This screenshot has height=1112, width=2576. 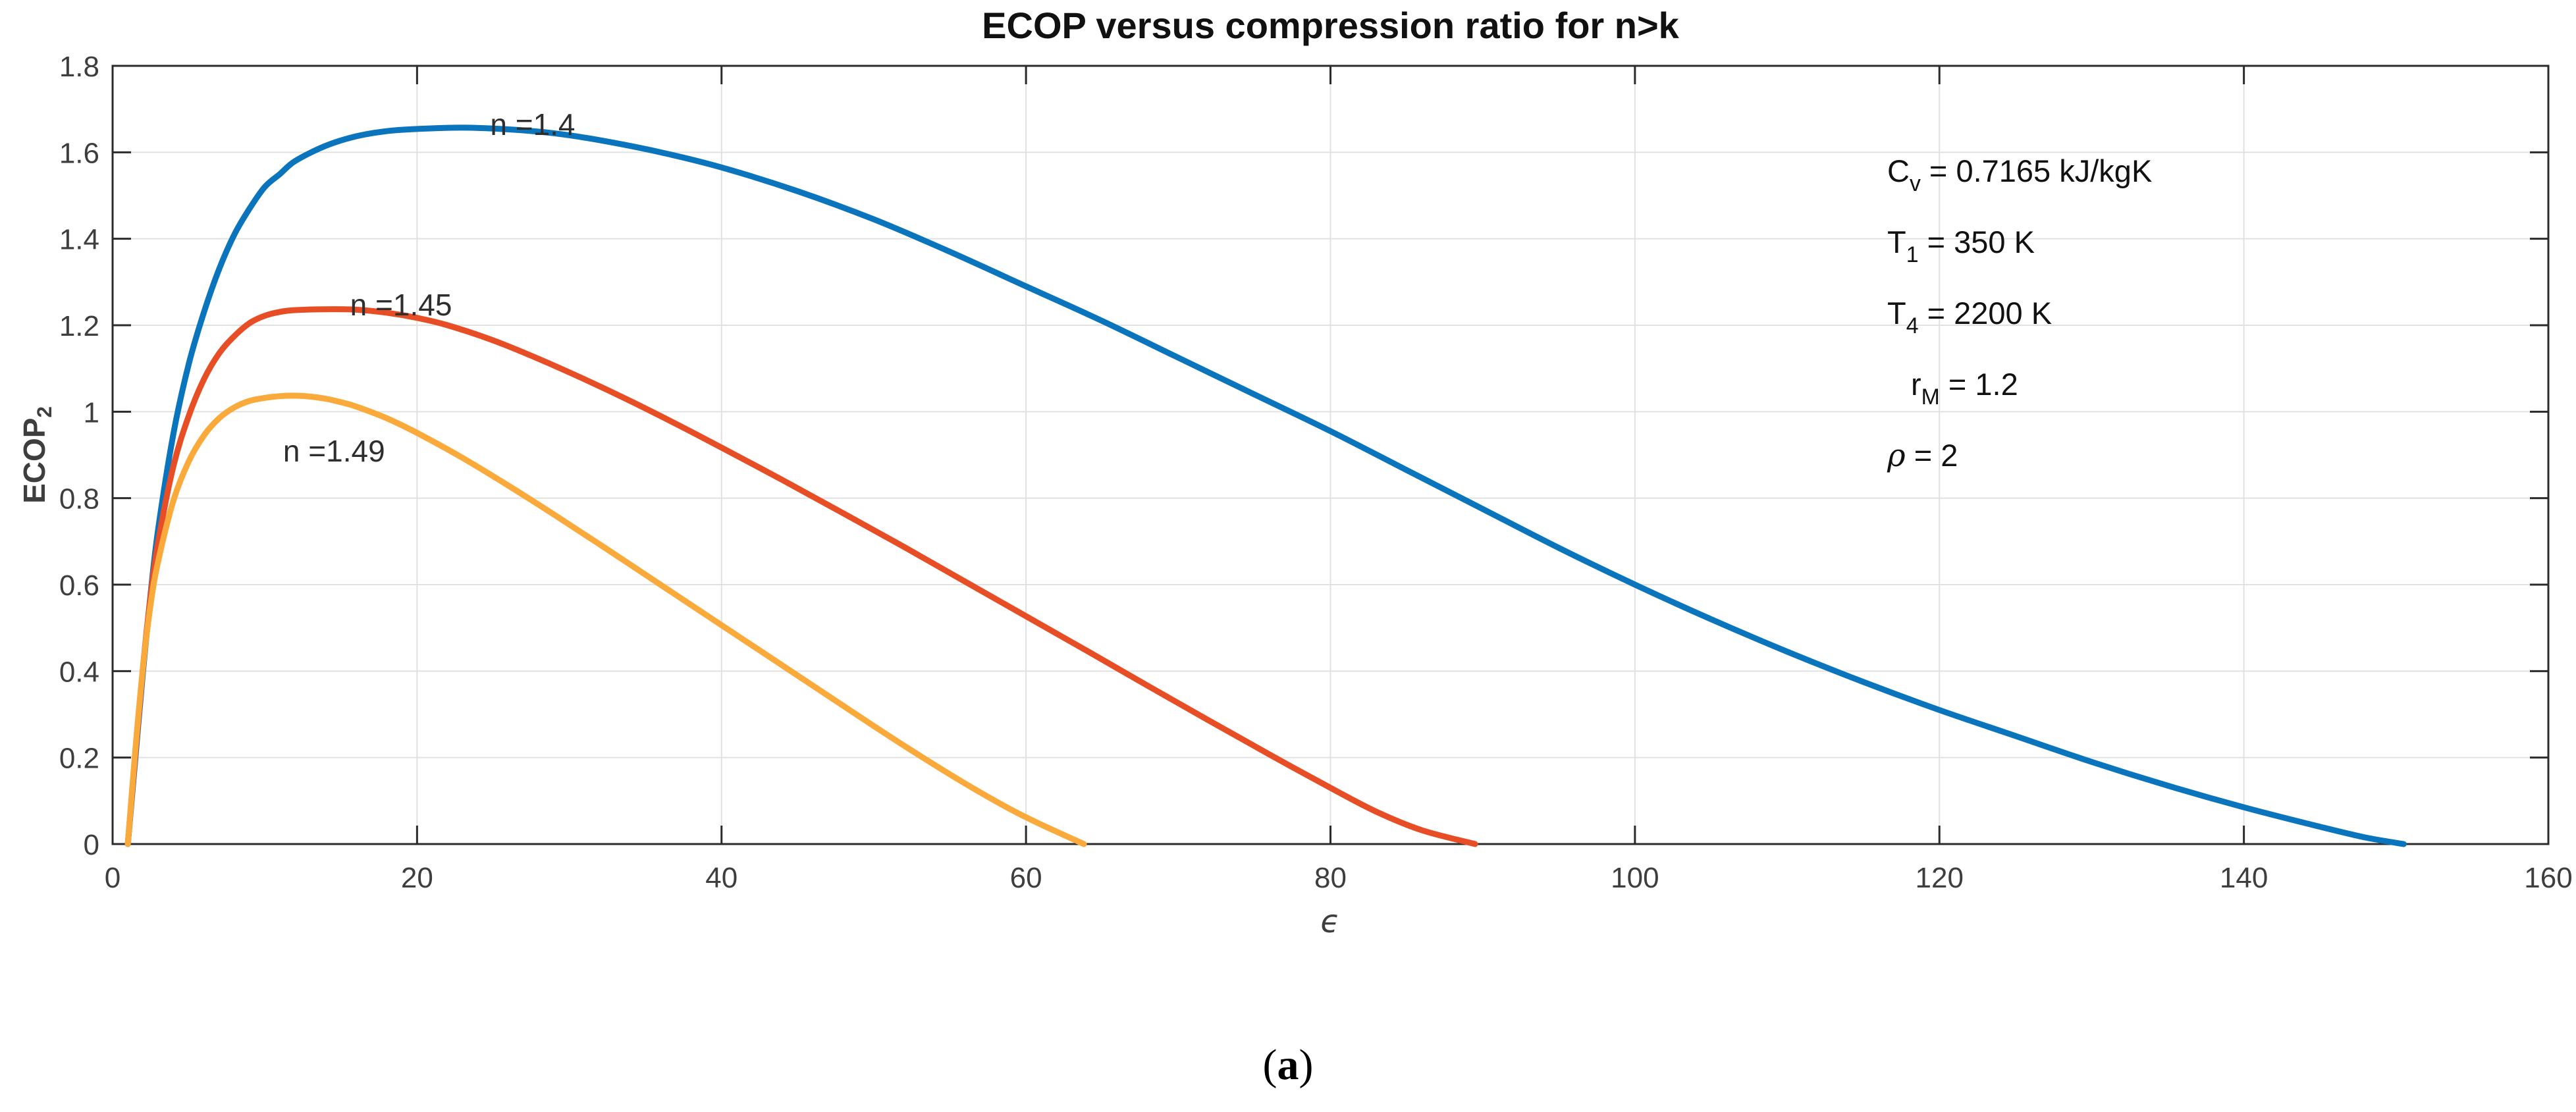 I want to click on y-tick-label: 1.8, so click(x=79, y=67).